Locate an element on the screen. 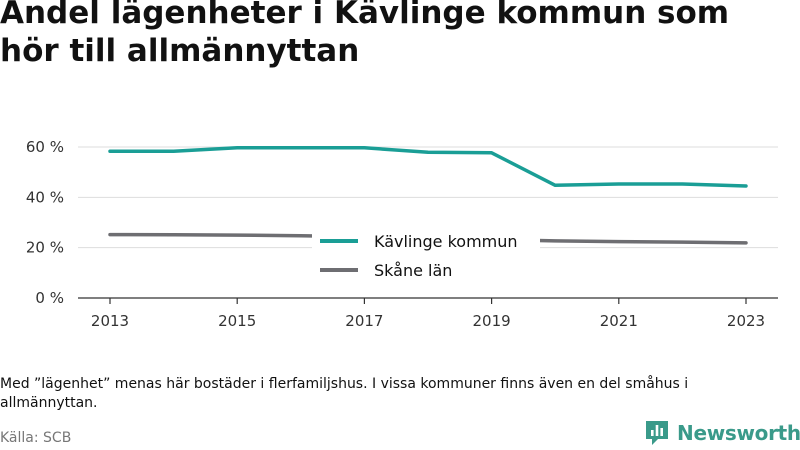 Image resolution: width=800 pixels, height=450 pixels. legend: Kävlinge kommun Skåne län is located at coordinates (426, 256).